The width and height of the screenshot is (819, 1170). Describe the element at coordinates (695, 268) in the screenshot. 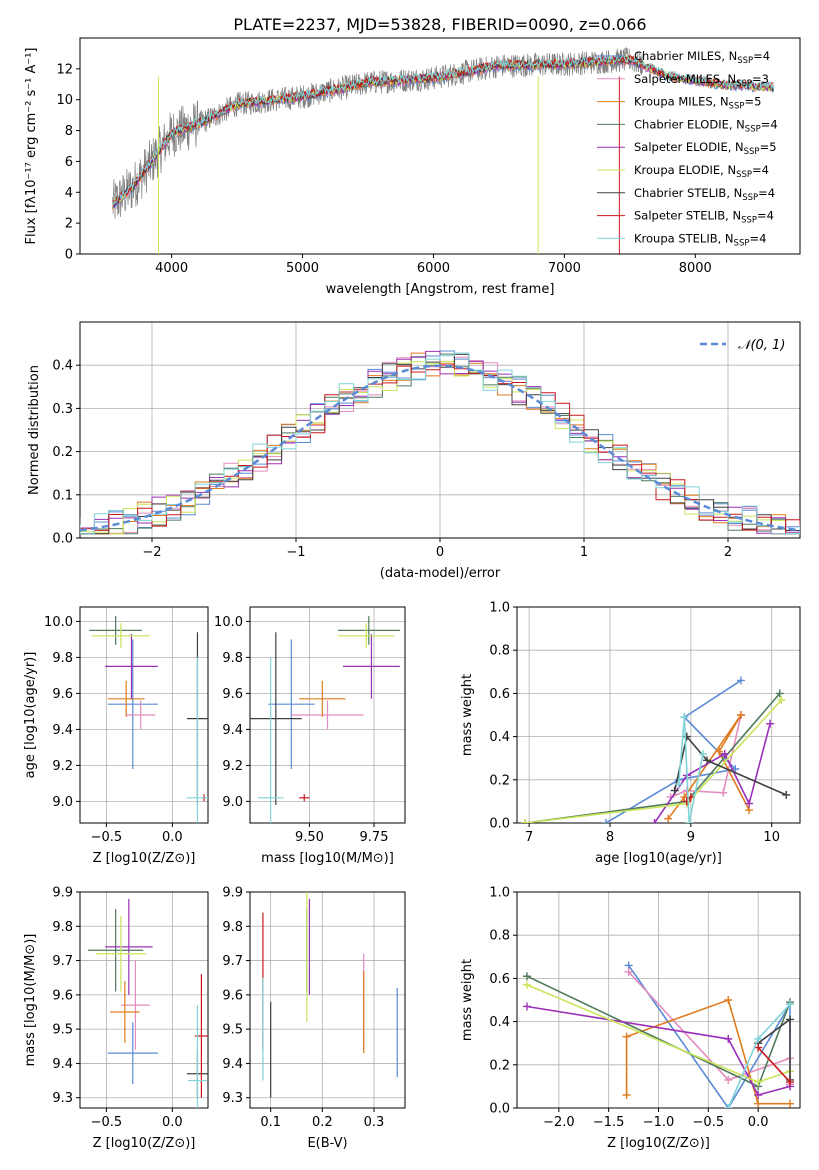

I see `x-tick-label: 8000` at that location.